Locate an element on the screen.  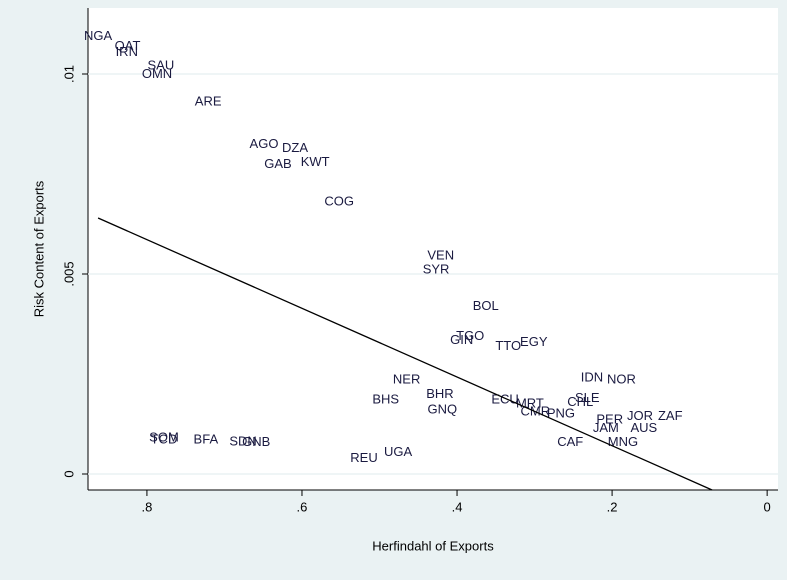
x-tick-label: .8 is located at coordinates (146, 506).